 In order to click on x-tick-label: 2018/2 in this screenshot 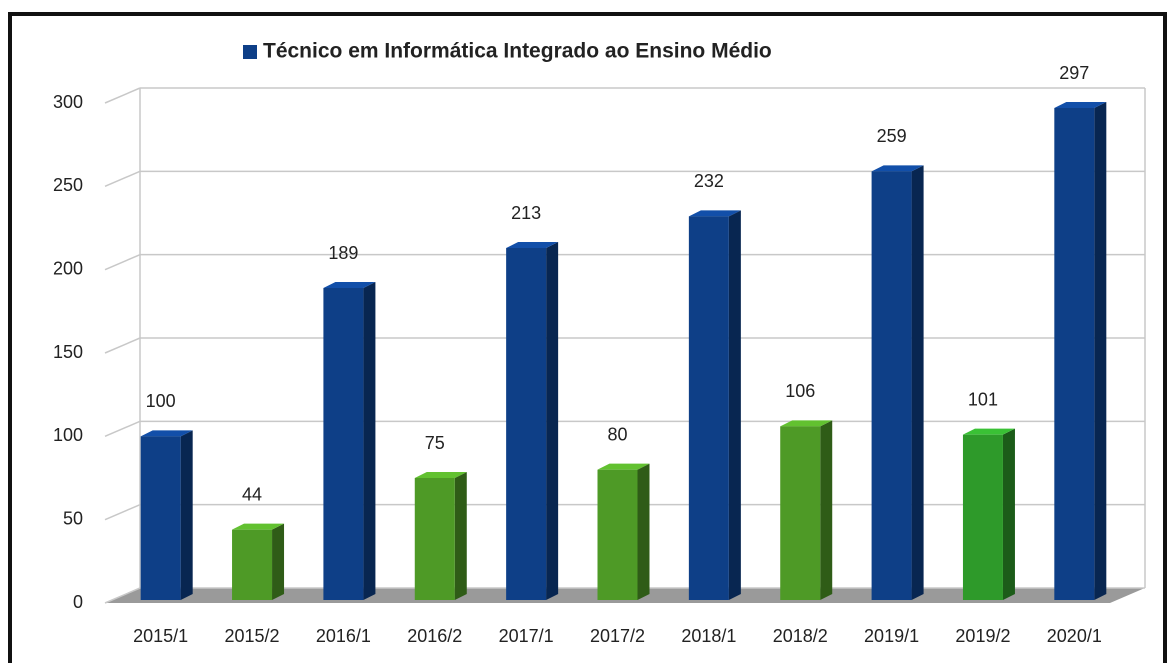, I will do `click(800, 636)`.